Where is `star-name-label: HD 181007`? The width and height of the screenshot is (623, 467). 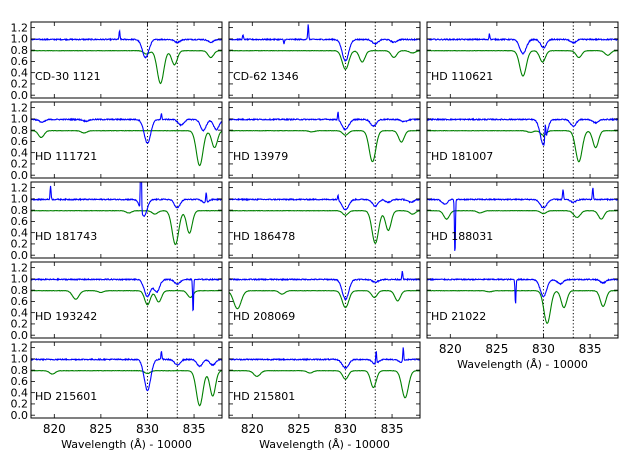
star-name-label: HD 181007 is located at coordinates (462, 156).